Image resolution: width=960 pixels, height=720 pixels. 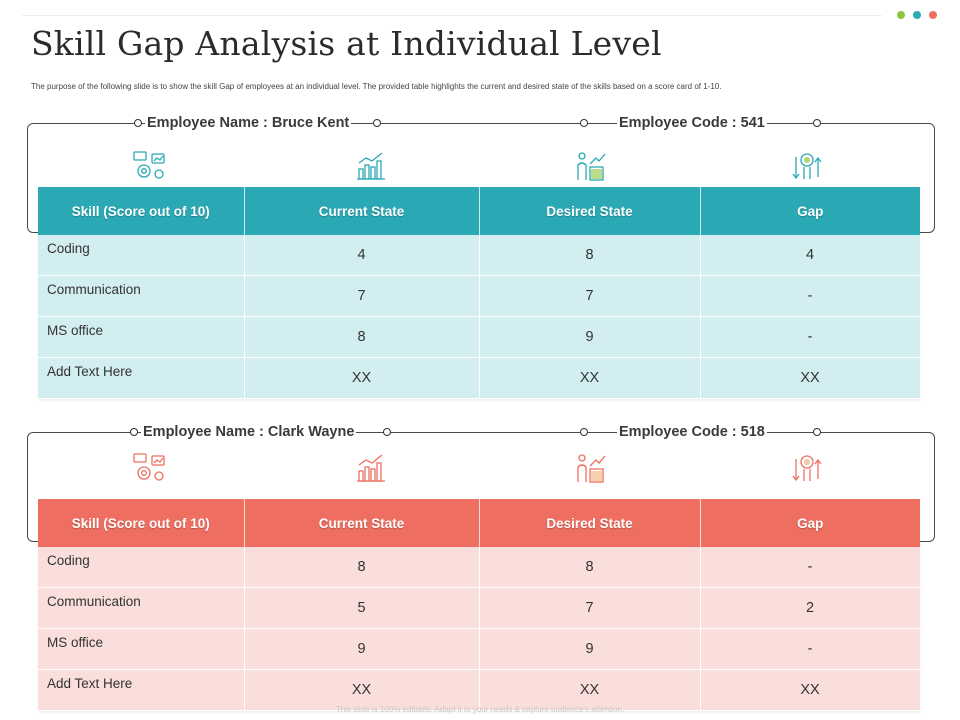 What do you see at coordinates (362, 296) in the screenshot?
I see `current-state-cell: 7` at bounding box center [362, 296].